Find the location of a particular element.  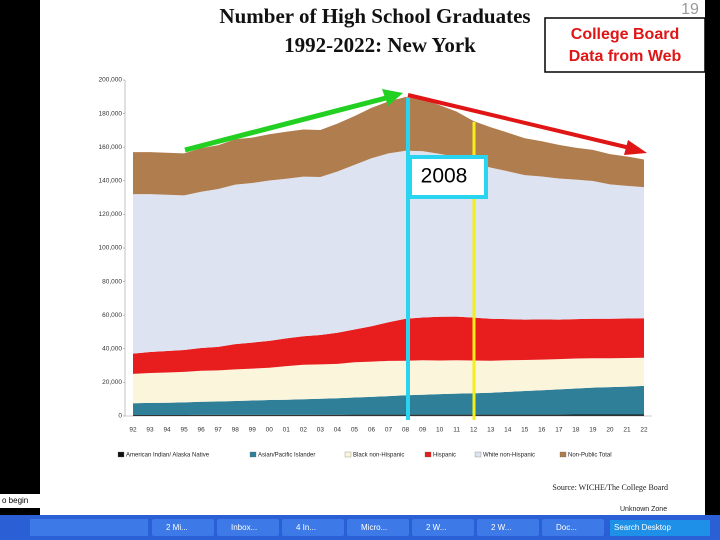

start-tab is located at coordinates (20, 501).